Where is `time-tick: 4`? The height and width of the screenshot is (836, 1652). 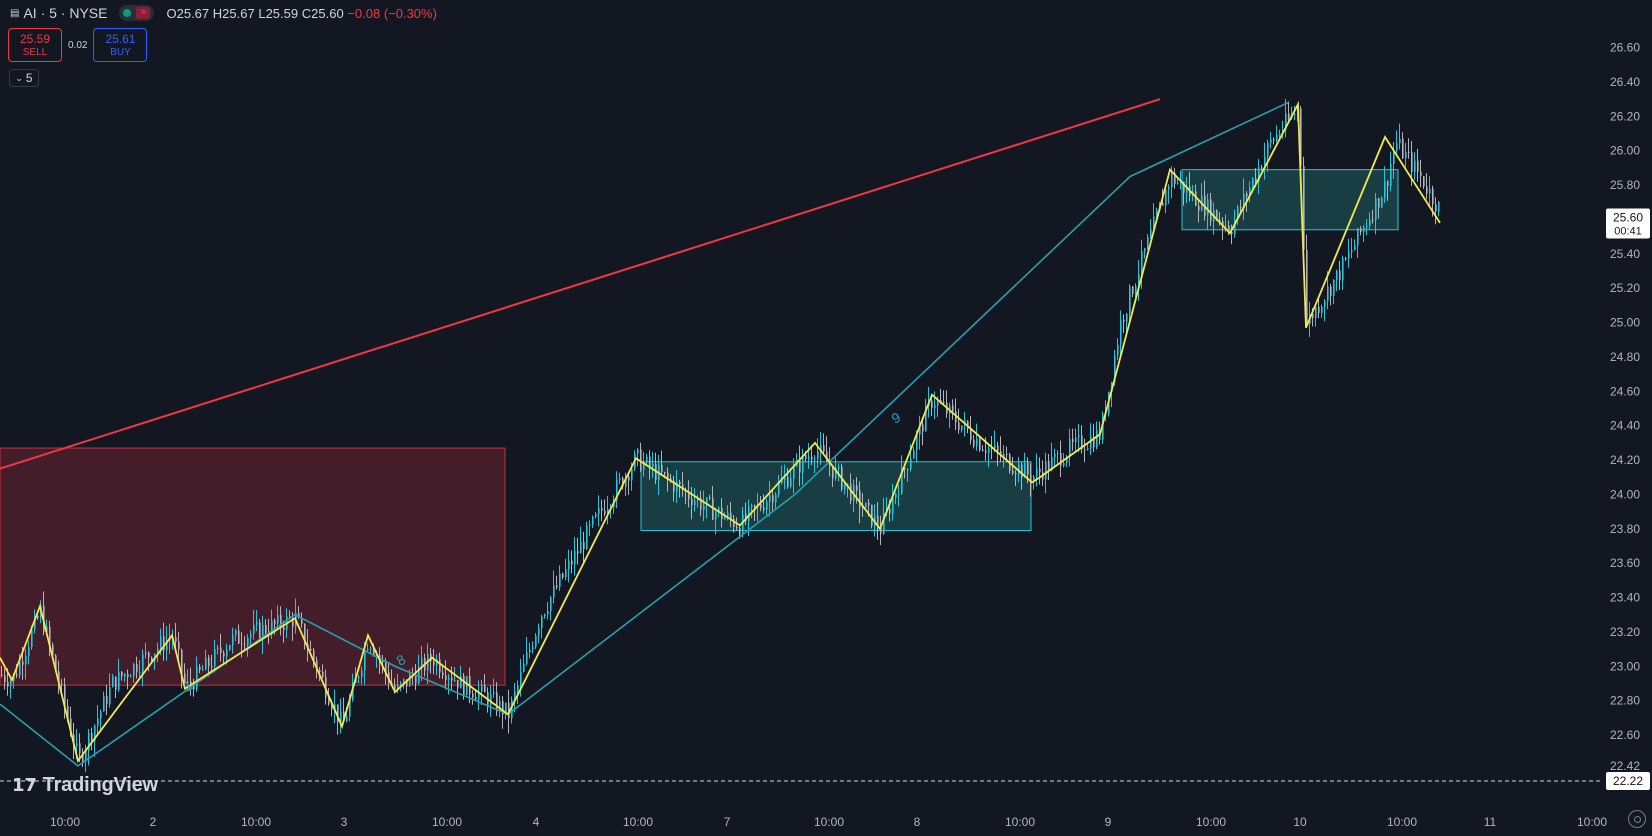 time-tick: 4 is located at coordinates (536, 822).